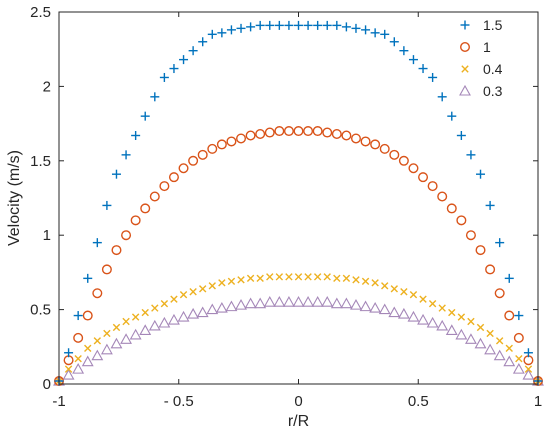  I want to click on y-axis-label: Velocity (m/s), so click(14, 198).